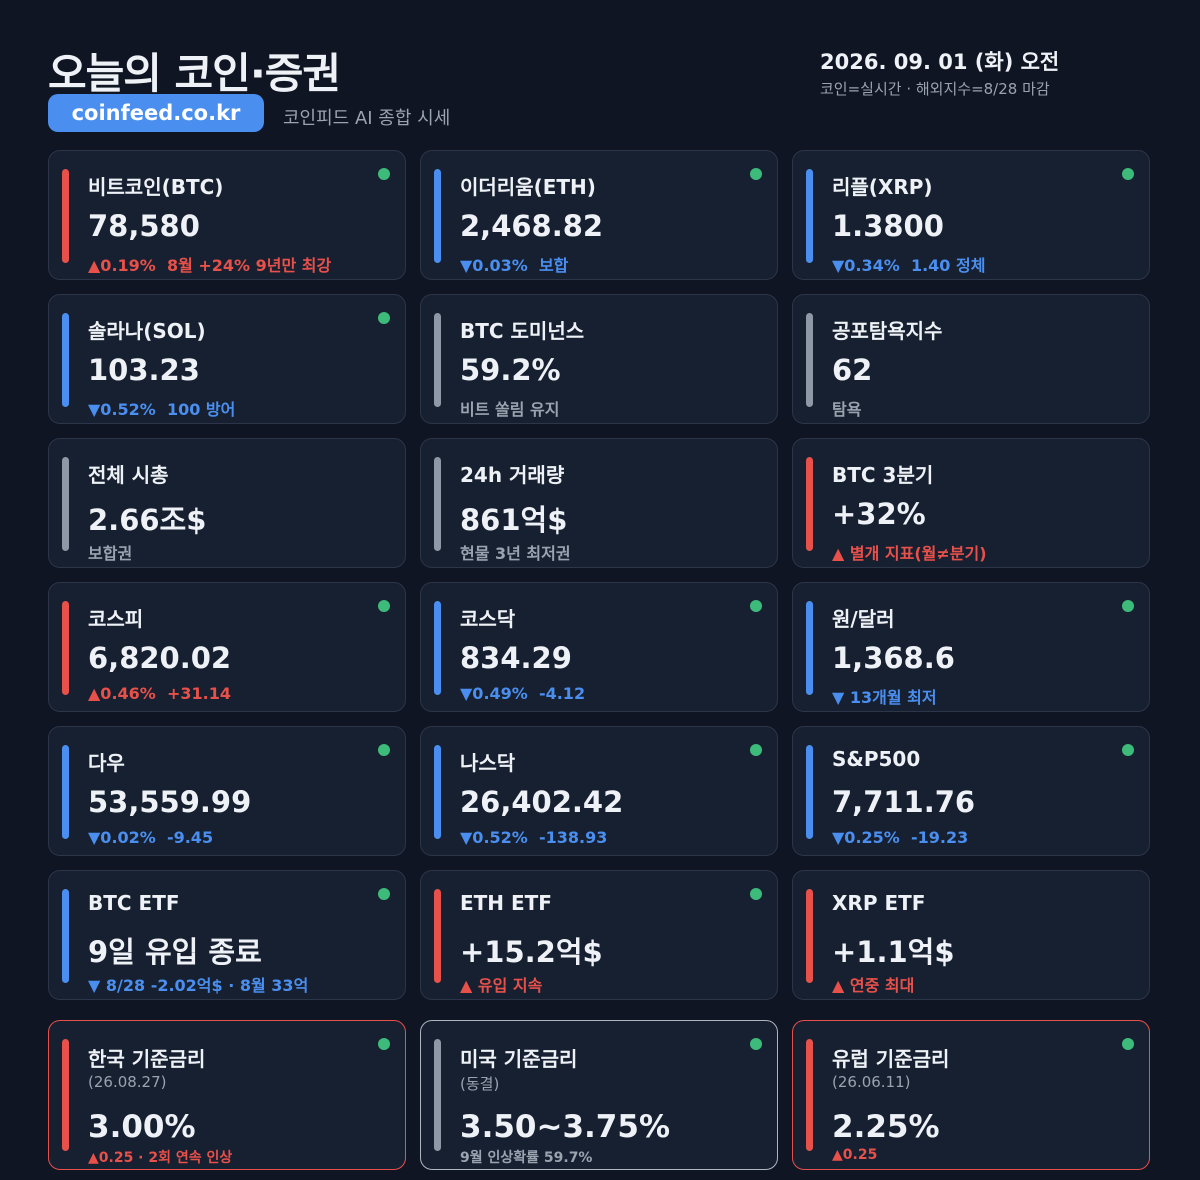 The width and height of the screenshot is (1200, 1180). What do you see at coordinates (175, 952) in the screenshot?
I see `card-value: 9일 유입 종료` at bounding box center [175, 952].